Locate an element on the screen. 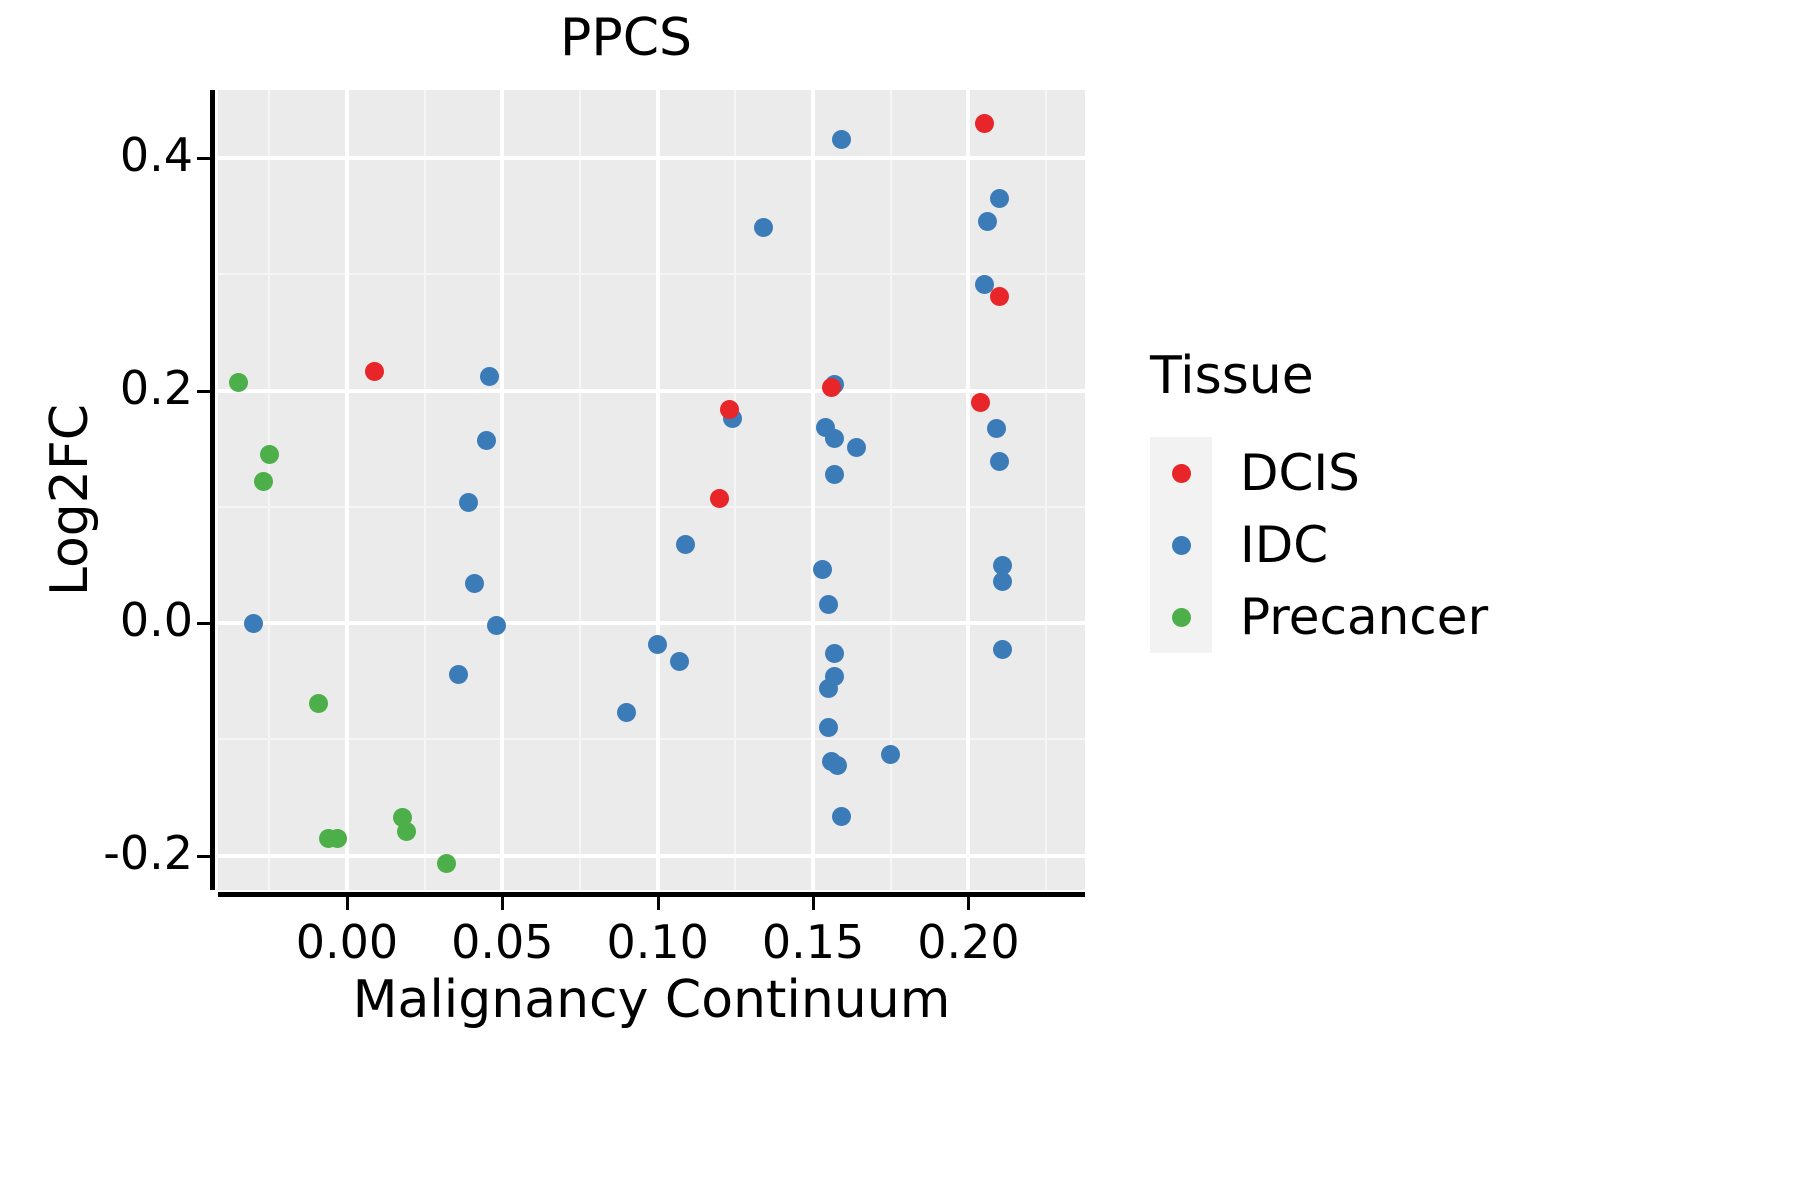  x-axis-line is located at coordinates (651, 894).